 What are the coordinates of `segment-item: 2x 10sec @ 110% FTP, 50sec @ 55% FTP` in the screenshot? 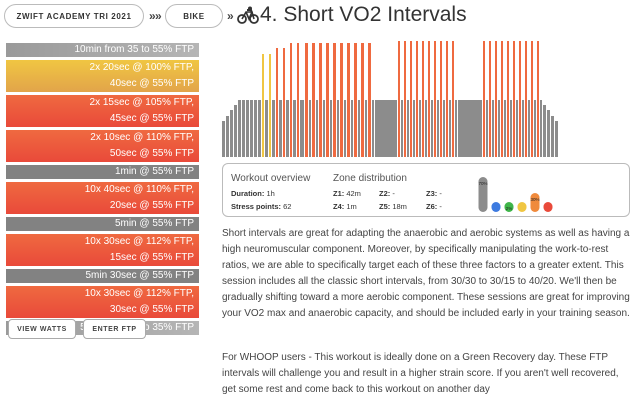 It's located at (102, 146).